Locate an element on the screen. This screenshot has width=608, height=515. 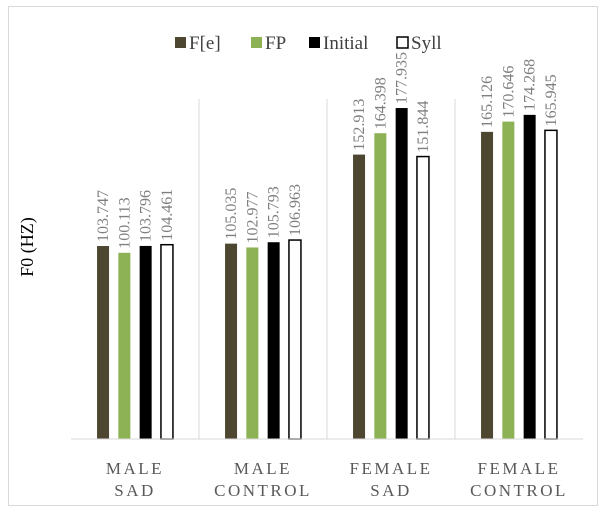
data-label: 106.963 is located at coordinates (295, 210).